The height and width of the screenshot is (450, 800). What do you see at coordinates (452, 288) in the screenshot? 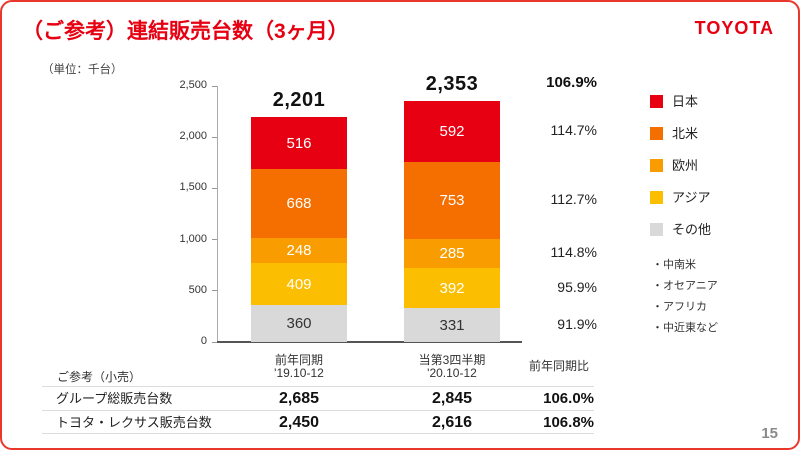
I see `bar-segment: 392` at bounding box center [452, 288].